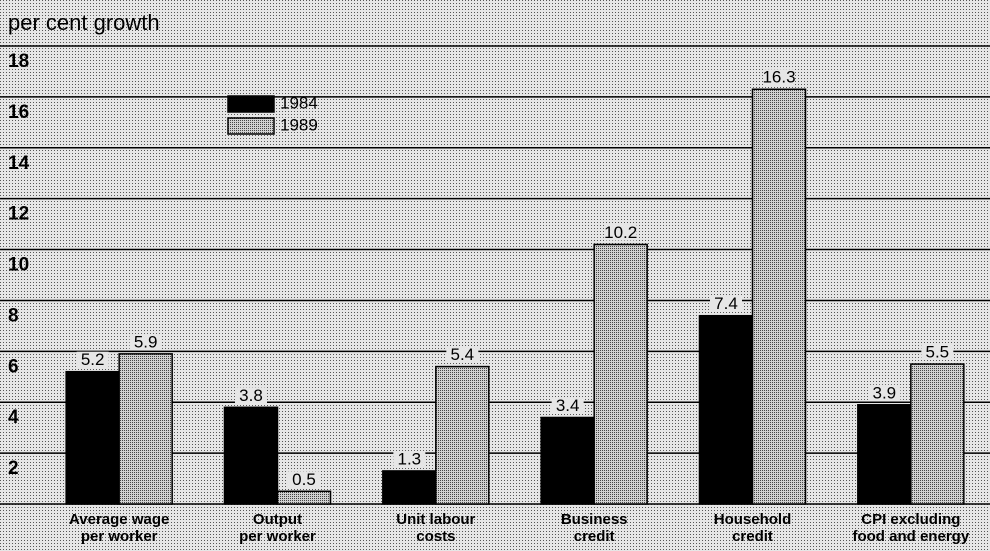 The height and width of the screenshot is (551, 990). What do you see at coordinates (594, 528) in the screenshot?
I see `x-tick-label: Business credit` at bounding box center [594, 528].